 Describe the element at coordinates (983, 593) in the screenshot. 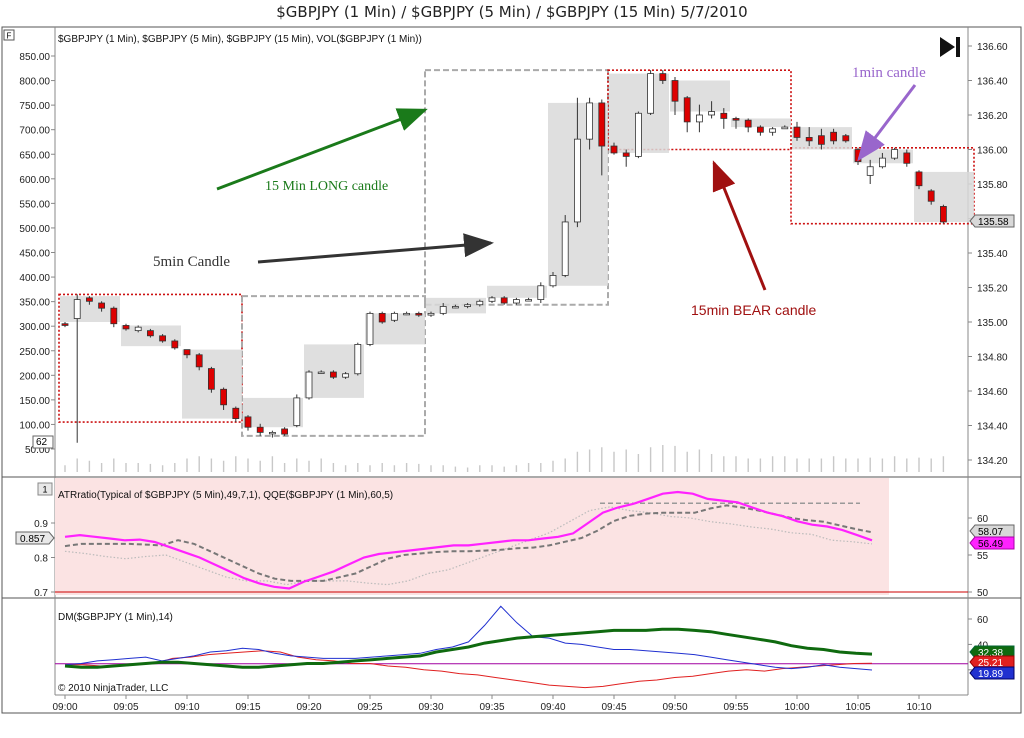

I see `qqe-tick-label: 50` at that location.